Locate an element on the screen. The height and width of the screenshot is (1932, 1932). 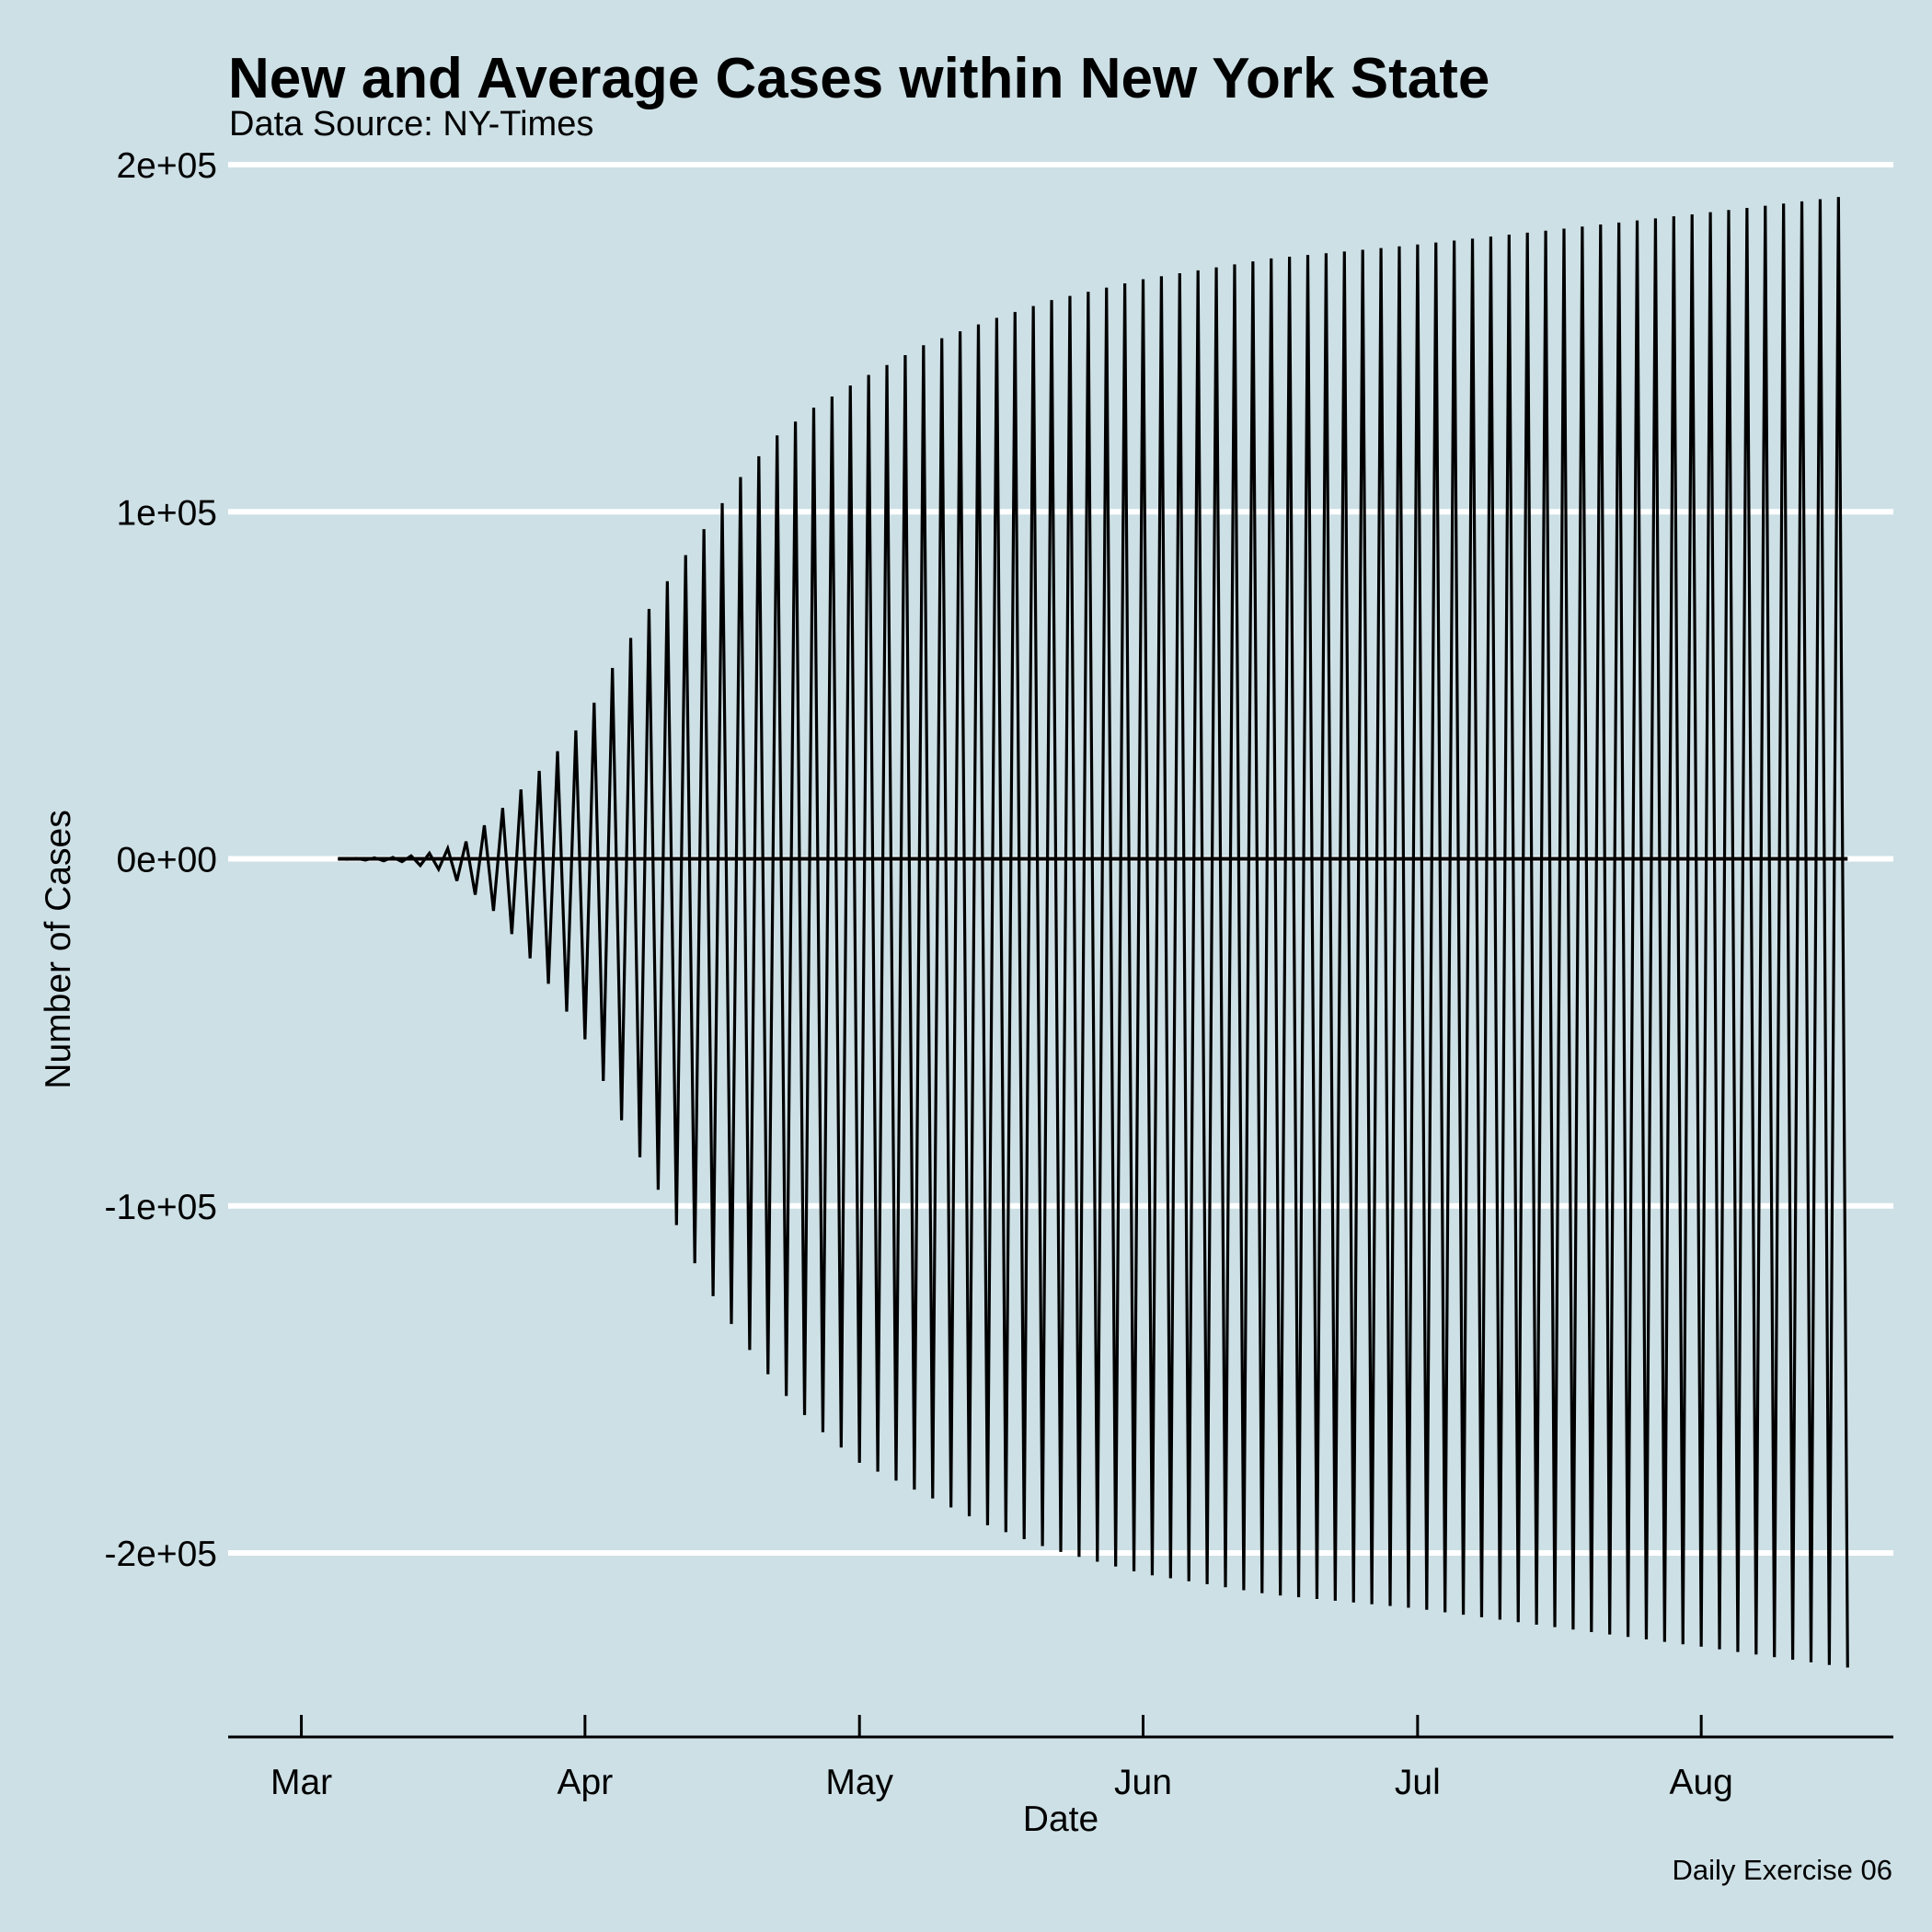
chart-caption: Daily Exercise 06 is located at coordinates (1782, 1870).